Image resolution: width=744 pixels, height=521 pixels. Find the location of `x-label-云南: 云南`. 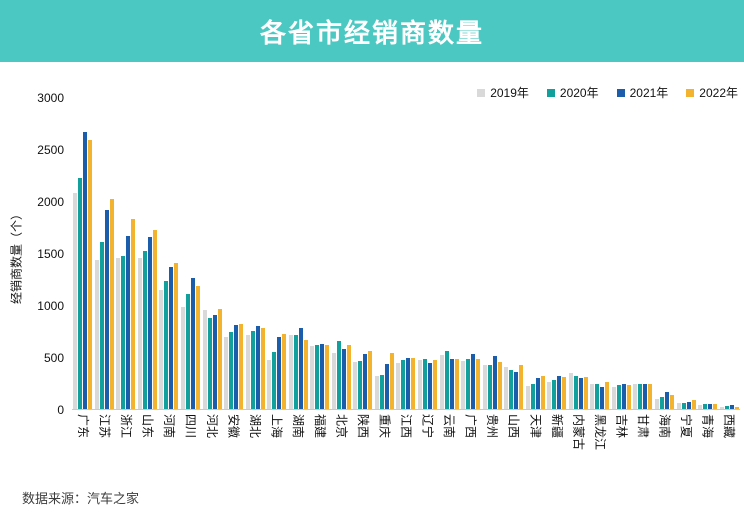

x-label-云南: 云南 is located at coordinates (449, 426).